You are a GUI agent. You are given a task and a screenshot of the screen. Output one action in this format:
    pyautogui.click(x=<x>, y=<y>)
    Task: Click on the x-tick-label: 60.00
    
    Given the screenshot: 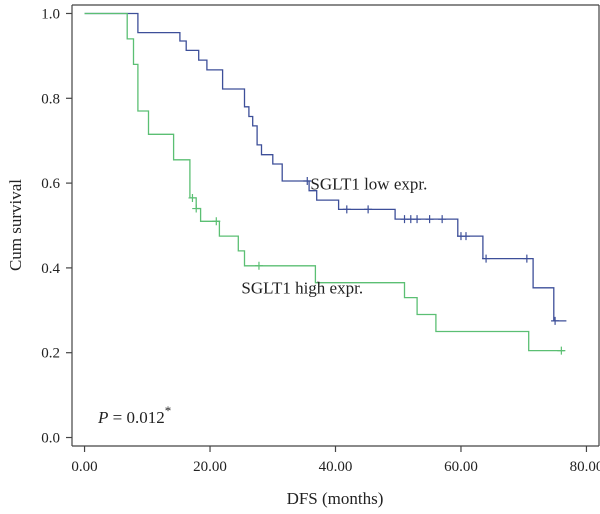 What is the action you would take?
    pyautogui.click(x=461, y=467)
    